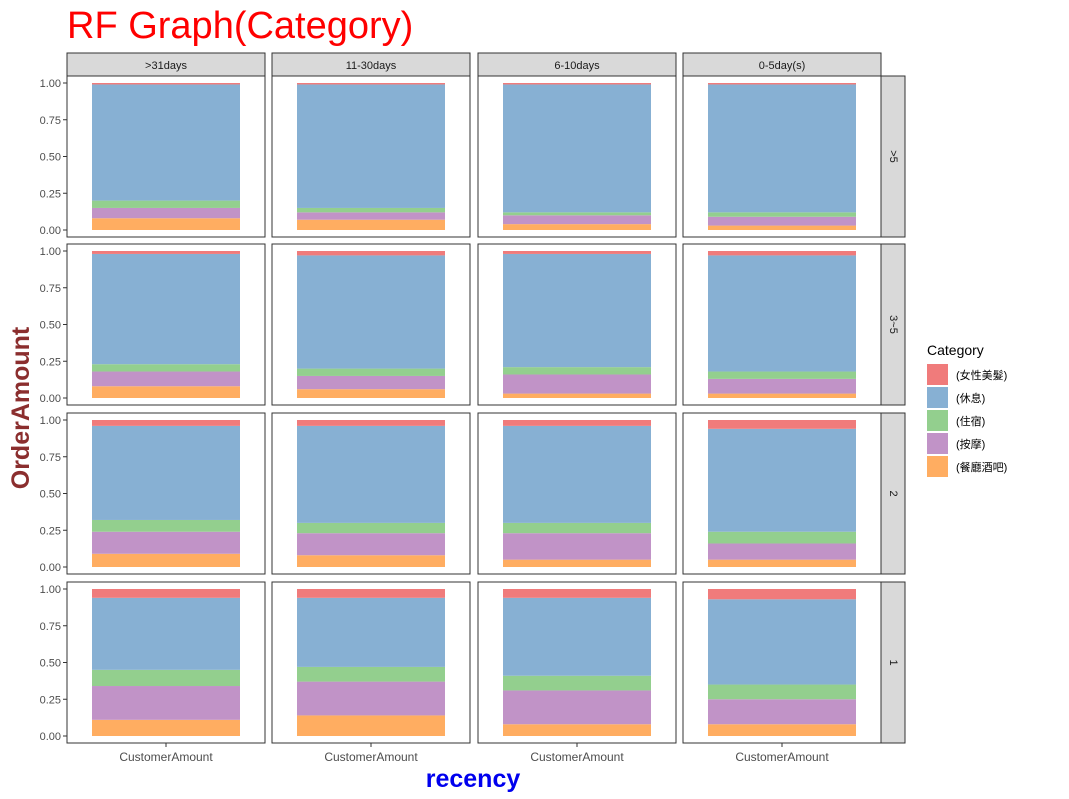  I want to click on legend-label: (按摩), so click(970, 444).